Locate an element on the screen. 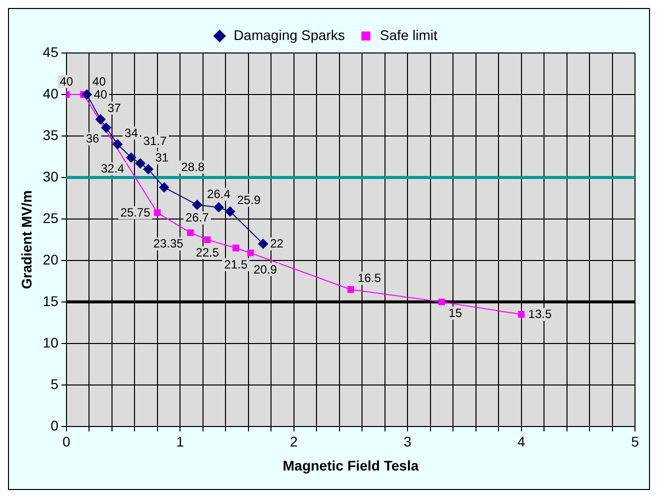  y-tick-label: 10 is located at coordinates (50, 342).